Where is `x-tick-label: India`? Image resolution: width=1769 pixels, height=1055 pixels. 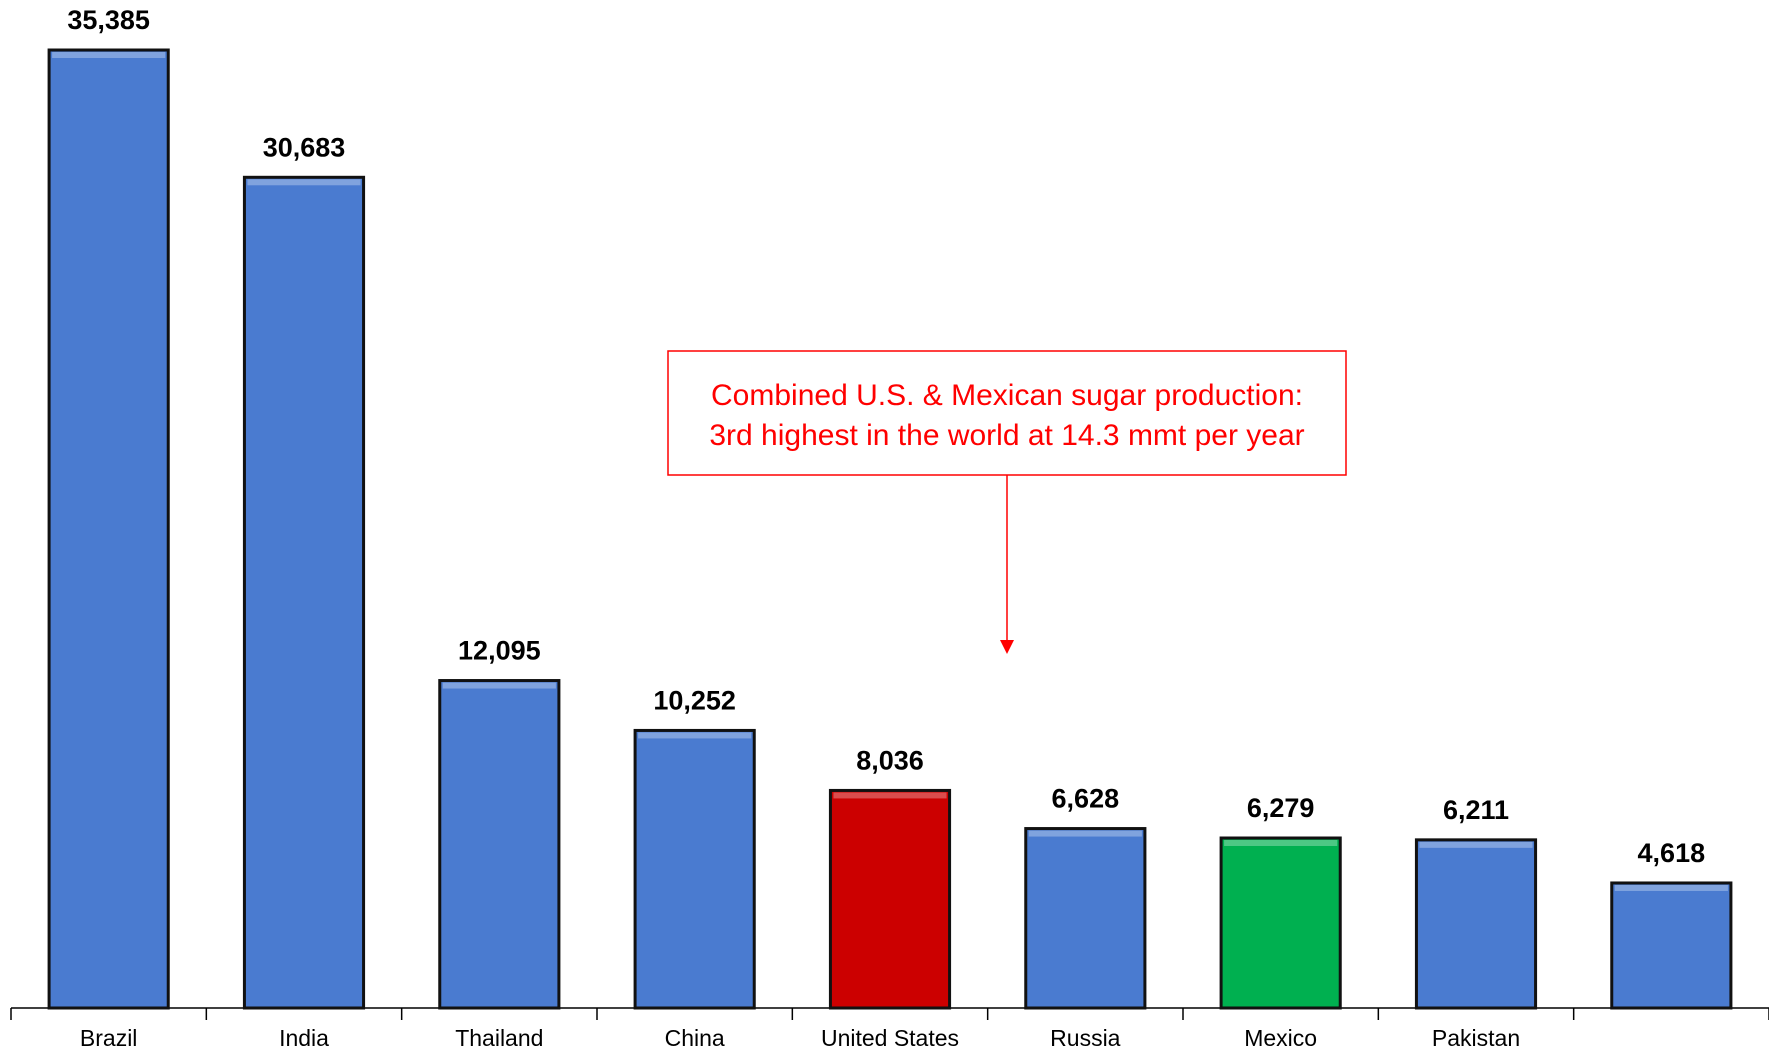
x-tick-label: India is located at coordinates (304, 1038).